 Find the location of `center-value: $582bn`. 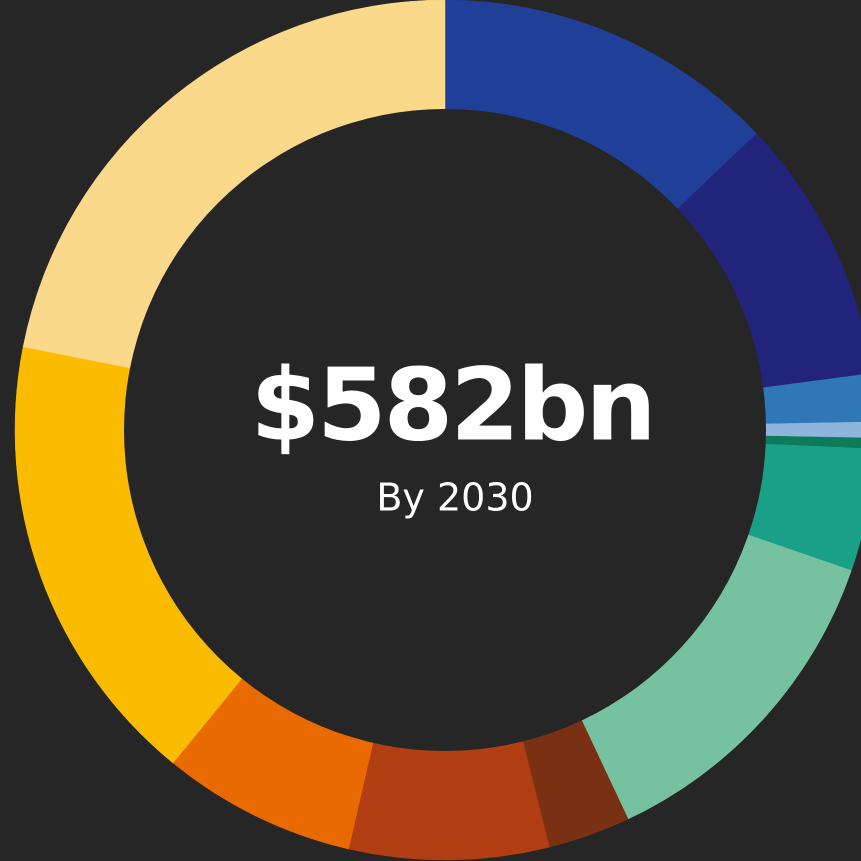

center-value: $582bn is located at coordinates (451, 404).